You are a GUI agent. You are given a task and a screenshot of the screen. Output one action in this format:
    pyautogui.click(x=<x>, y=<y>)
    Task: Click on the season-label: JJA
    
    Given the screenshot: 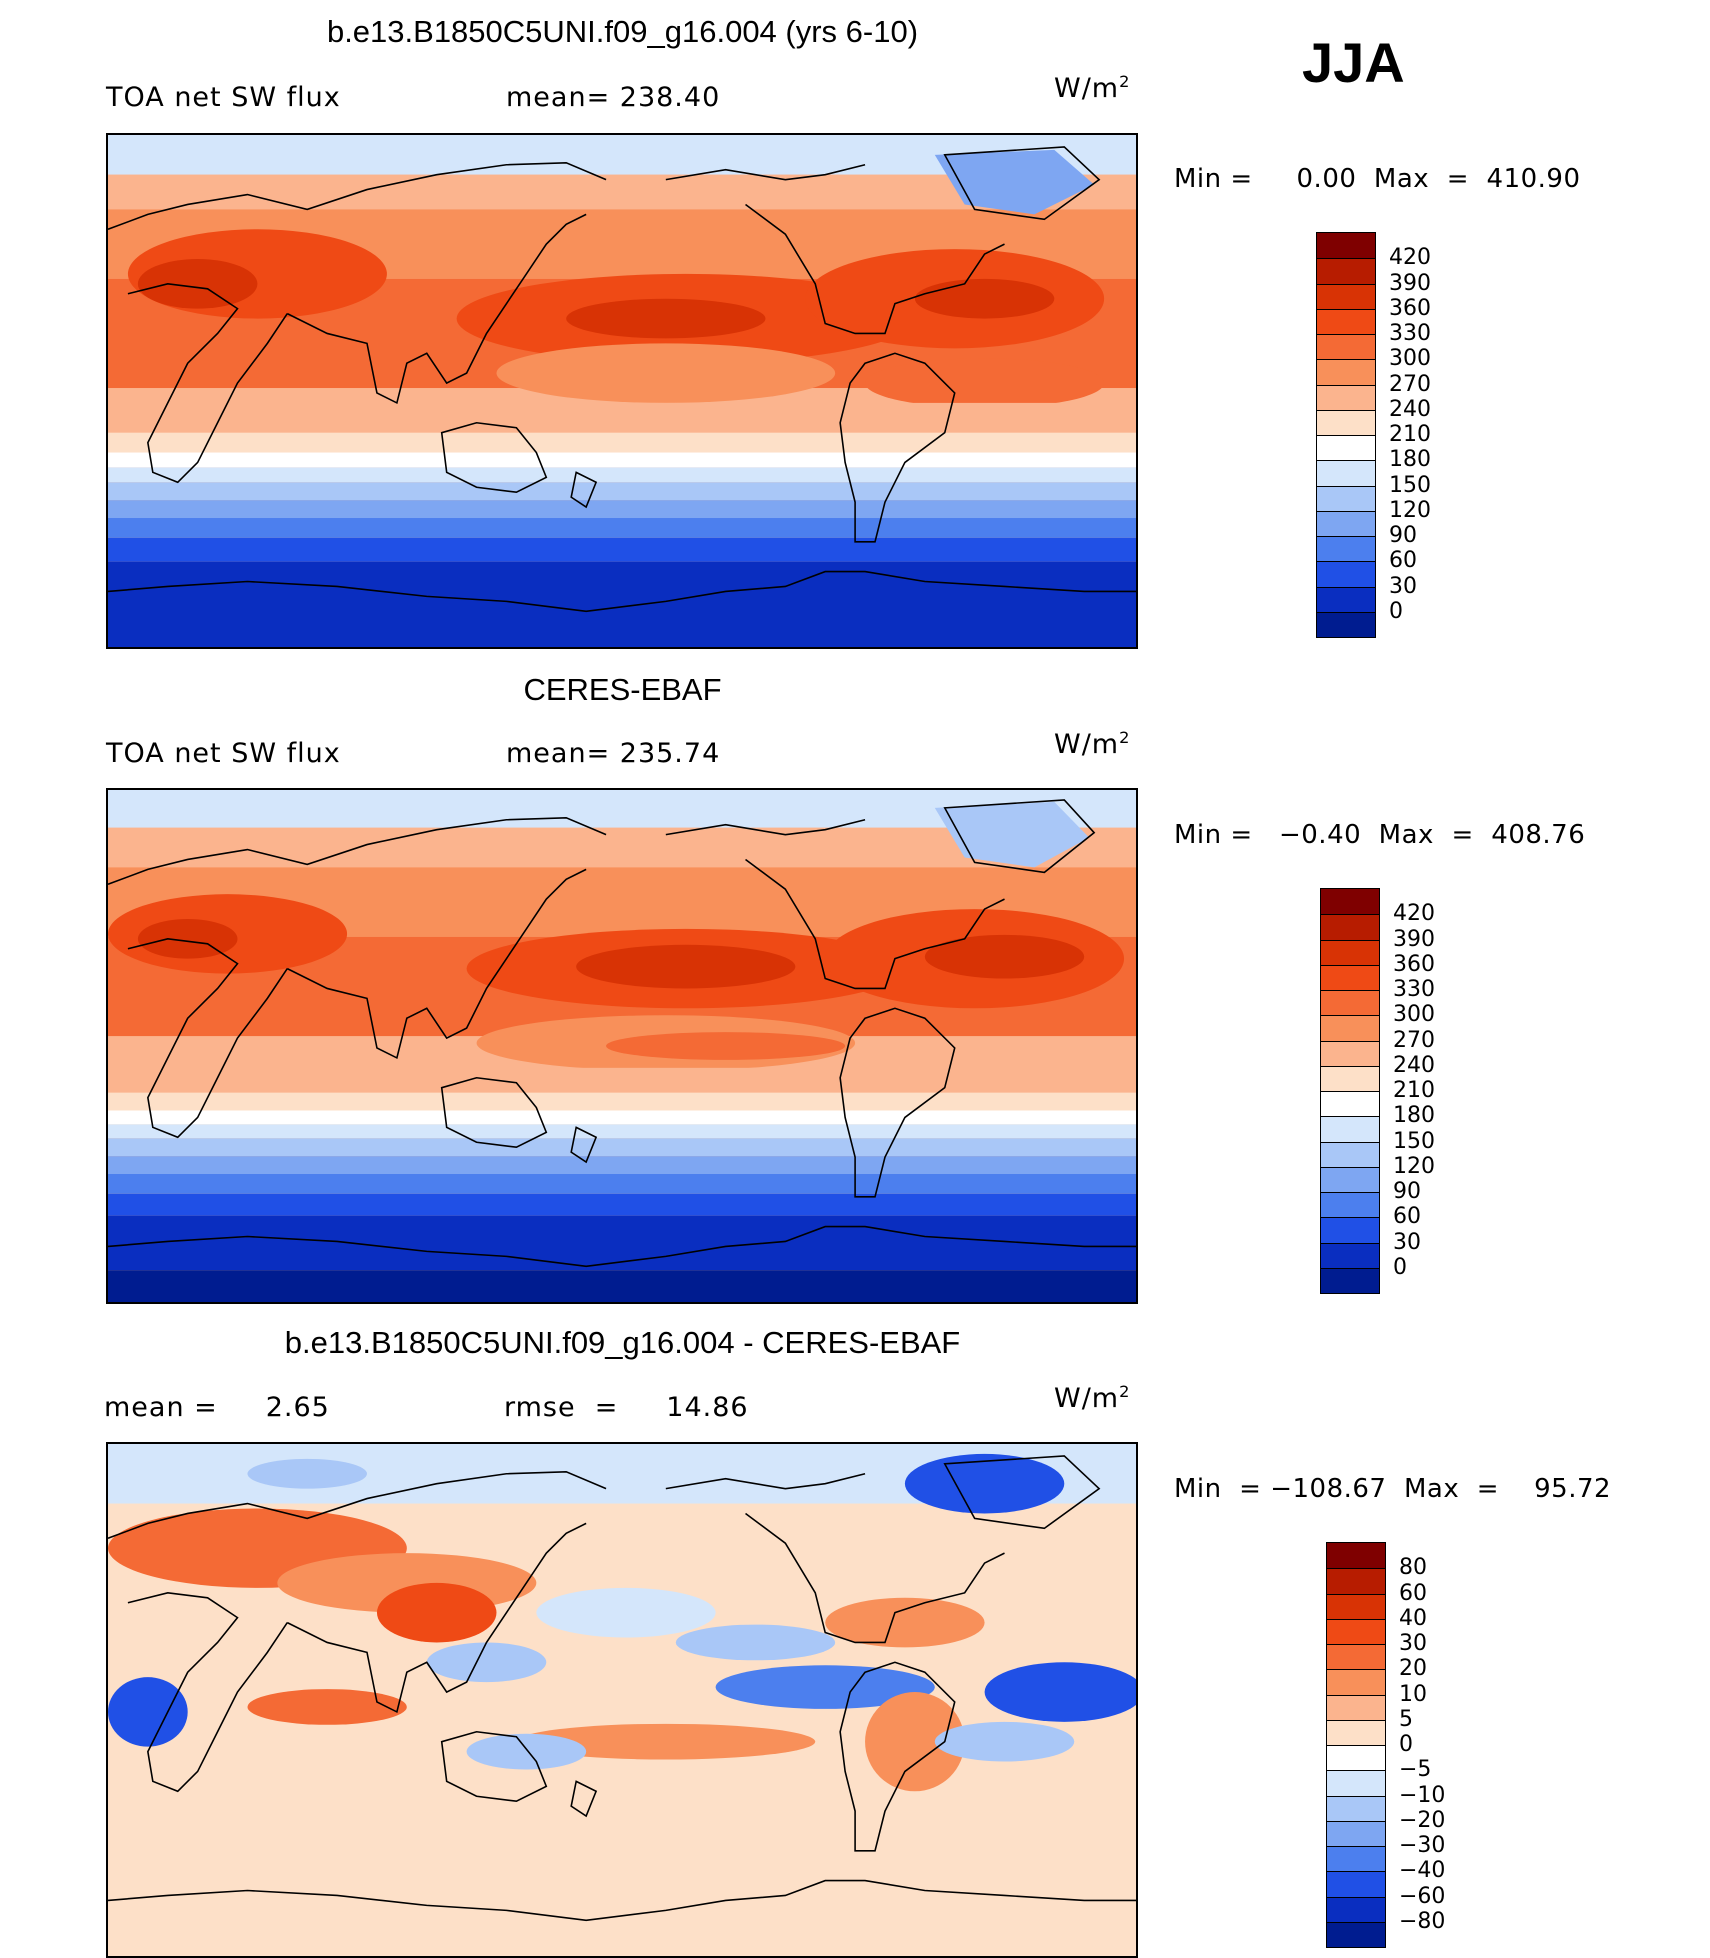 What is the action you would take?
    pyautogui.click(x=1353, y=62)
    